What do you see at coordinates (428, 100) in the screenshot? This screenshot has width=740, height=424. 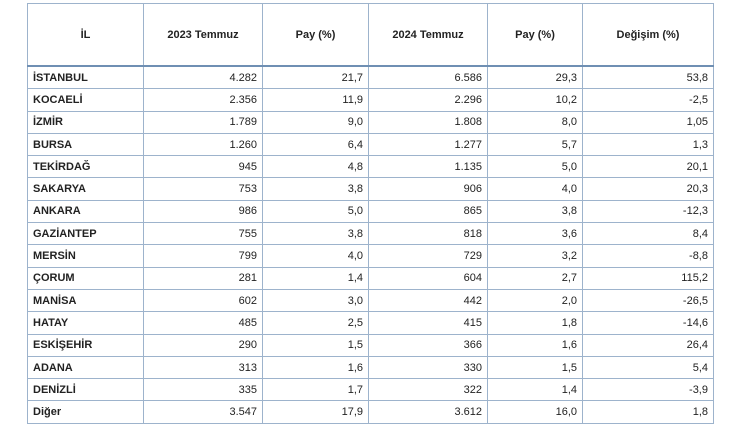 I see `value-cell: 2.296` at bounding box center [428, 100].